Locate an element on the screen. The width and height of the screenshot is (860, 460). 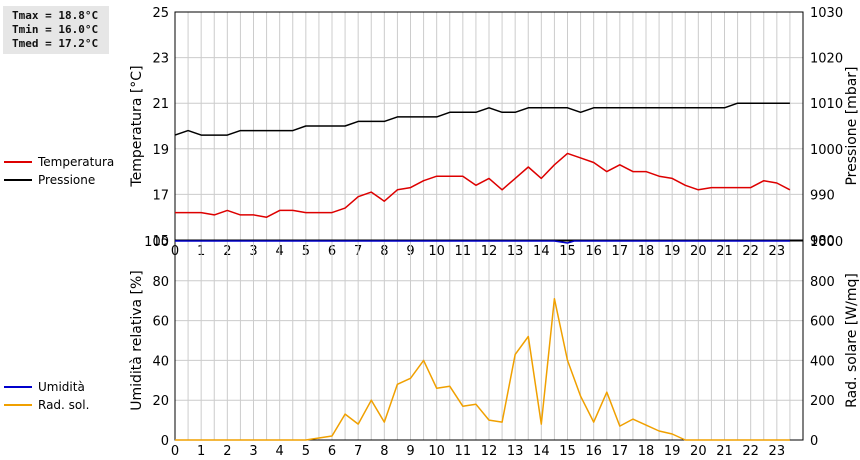
tmin-text: Tmin = 16.0°C is located at coordinates (55, 29).